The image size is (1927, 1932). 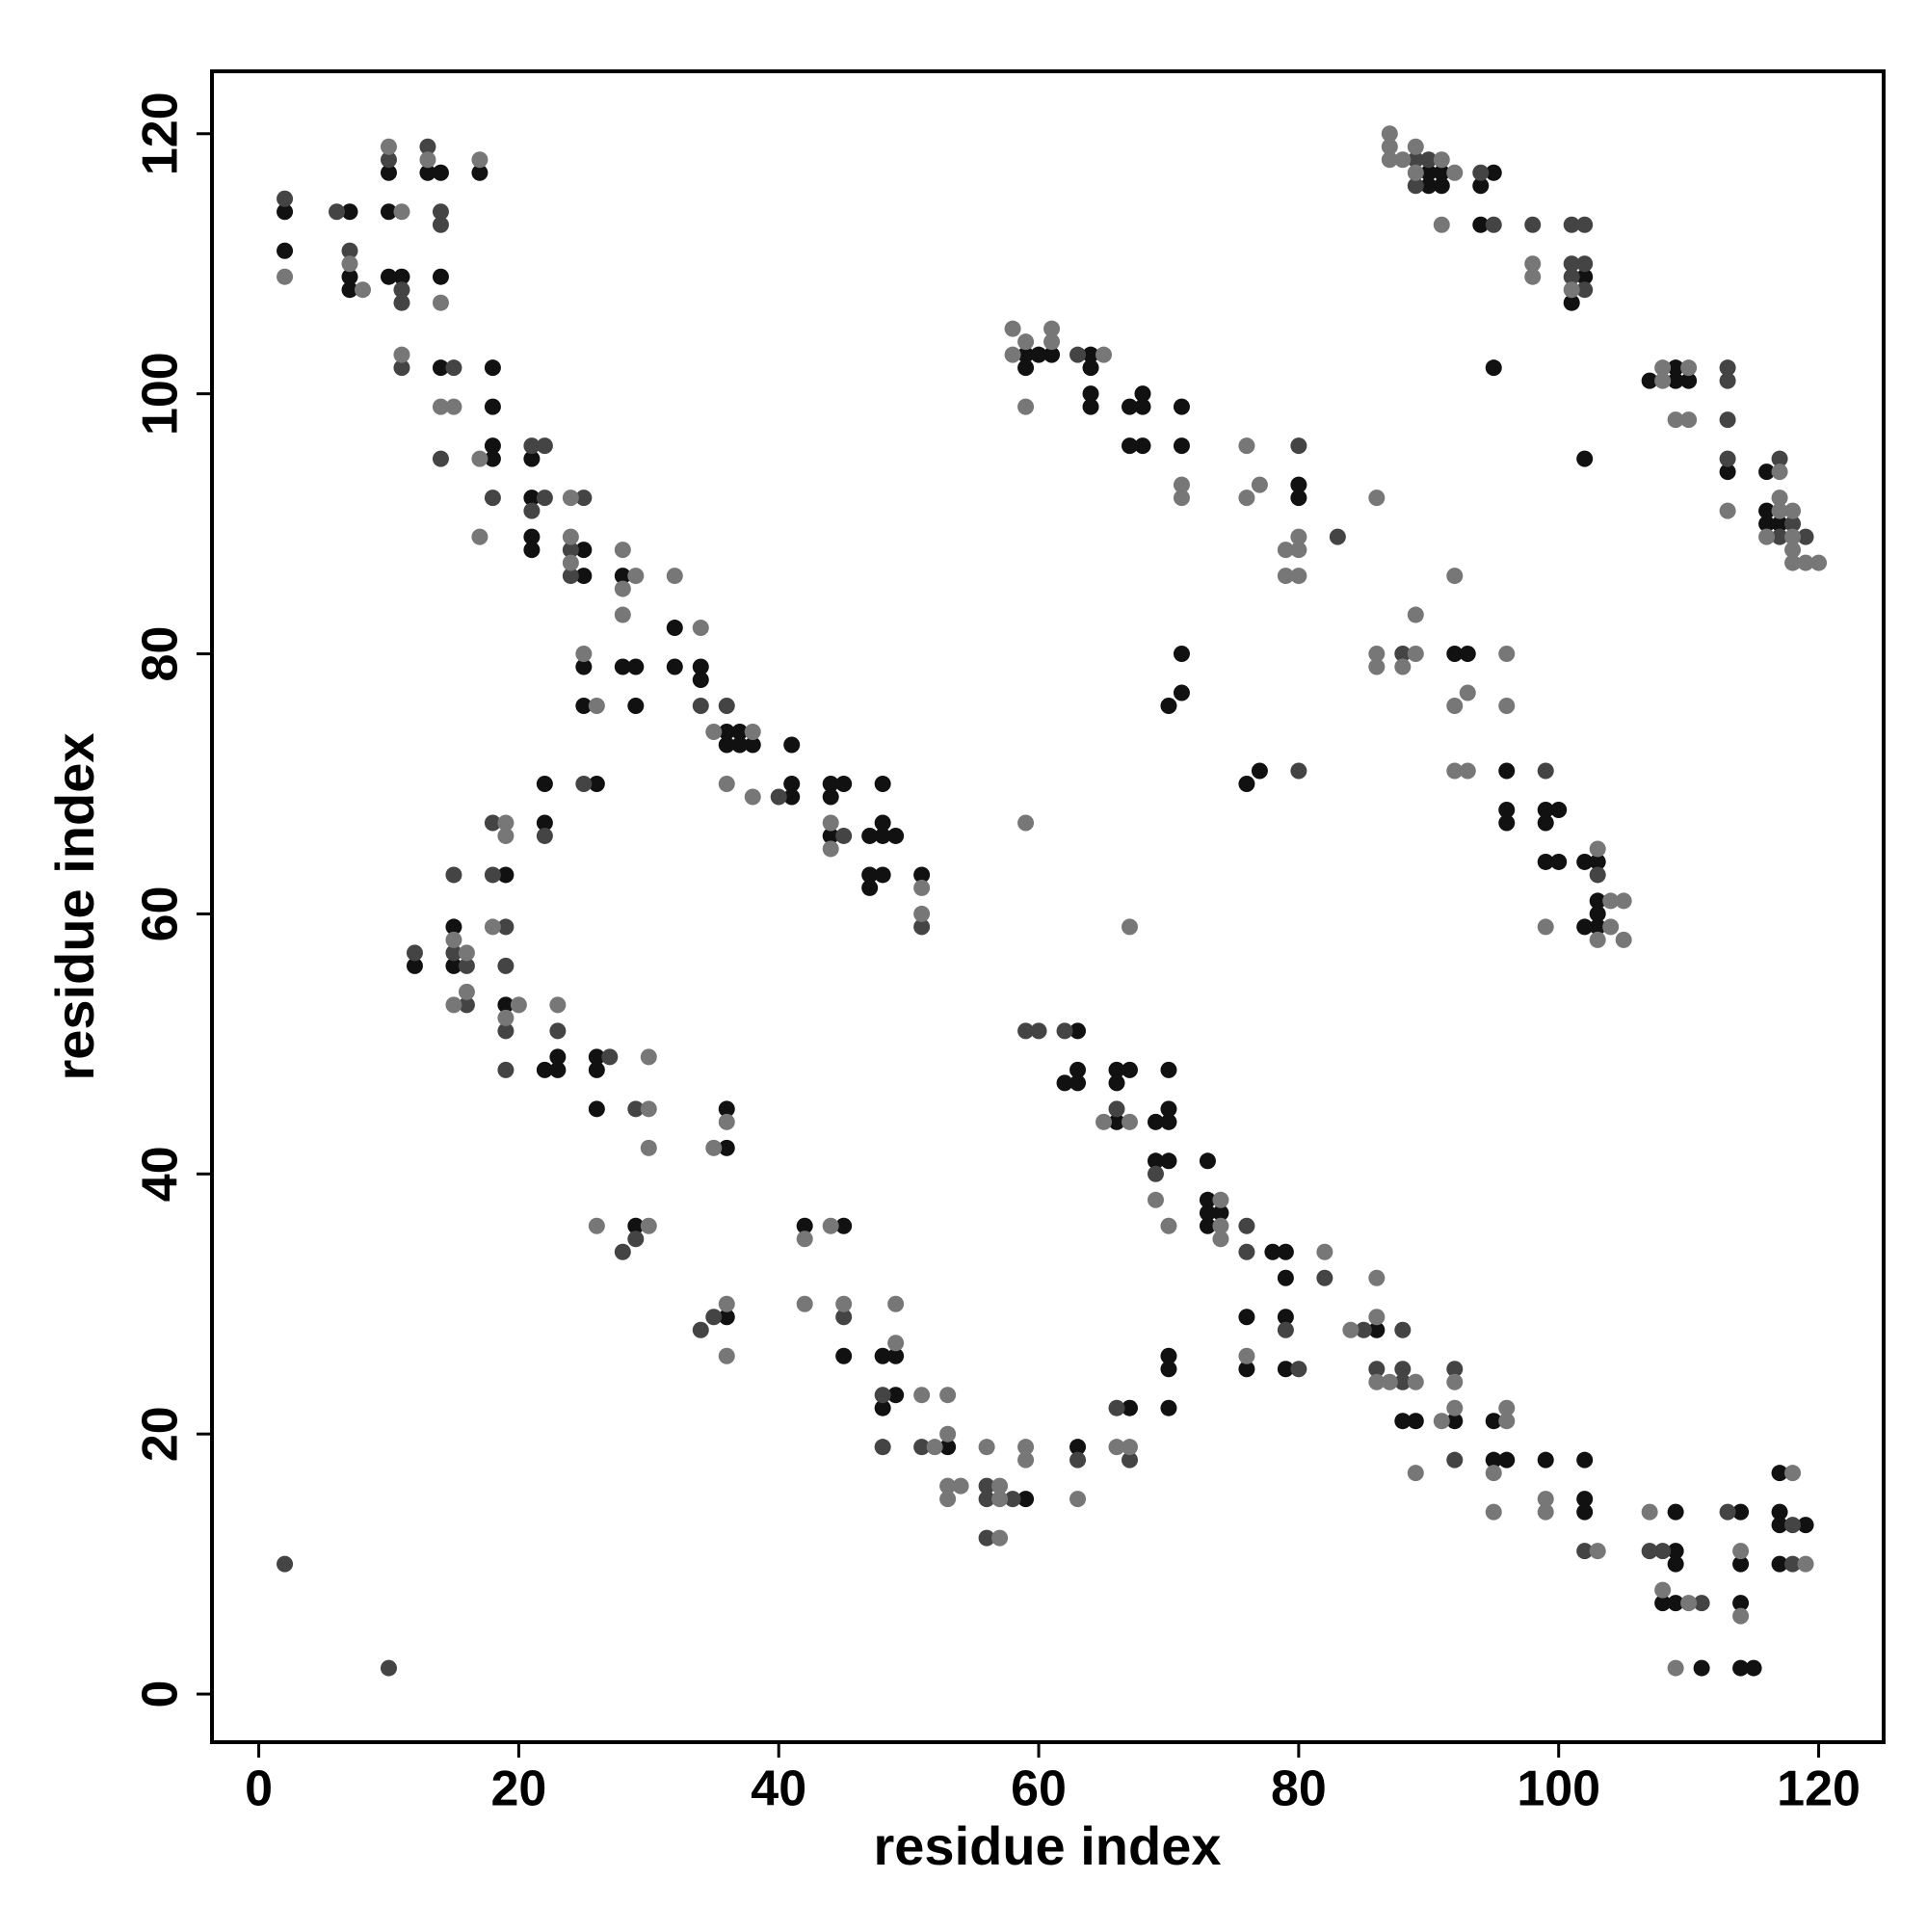 What do you see at coordinates (1558, 1789) in the screenshot?
I see `x-tick-label: 100` at bounding box center [1558, 1789].